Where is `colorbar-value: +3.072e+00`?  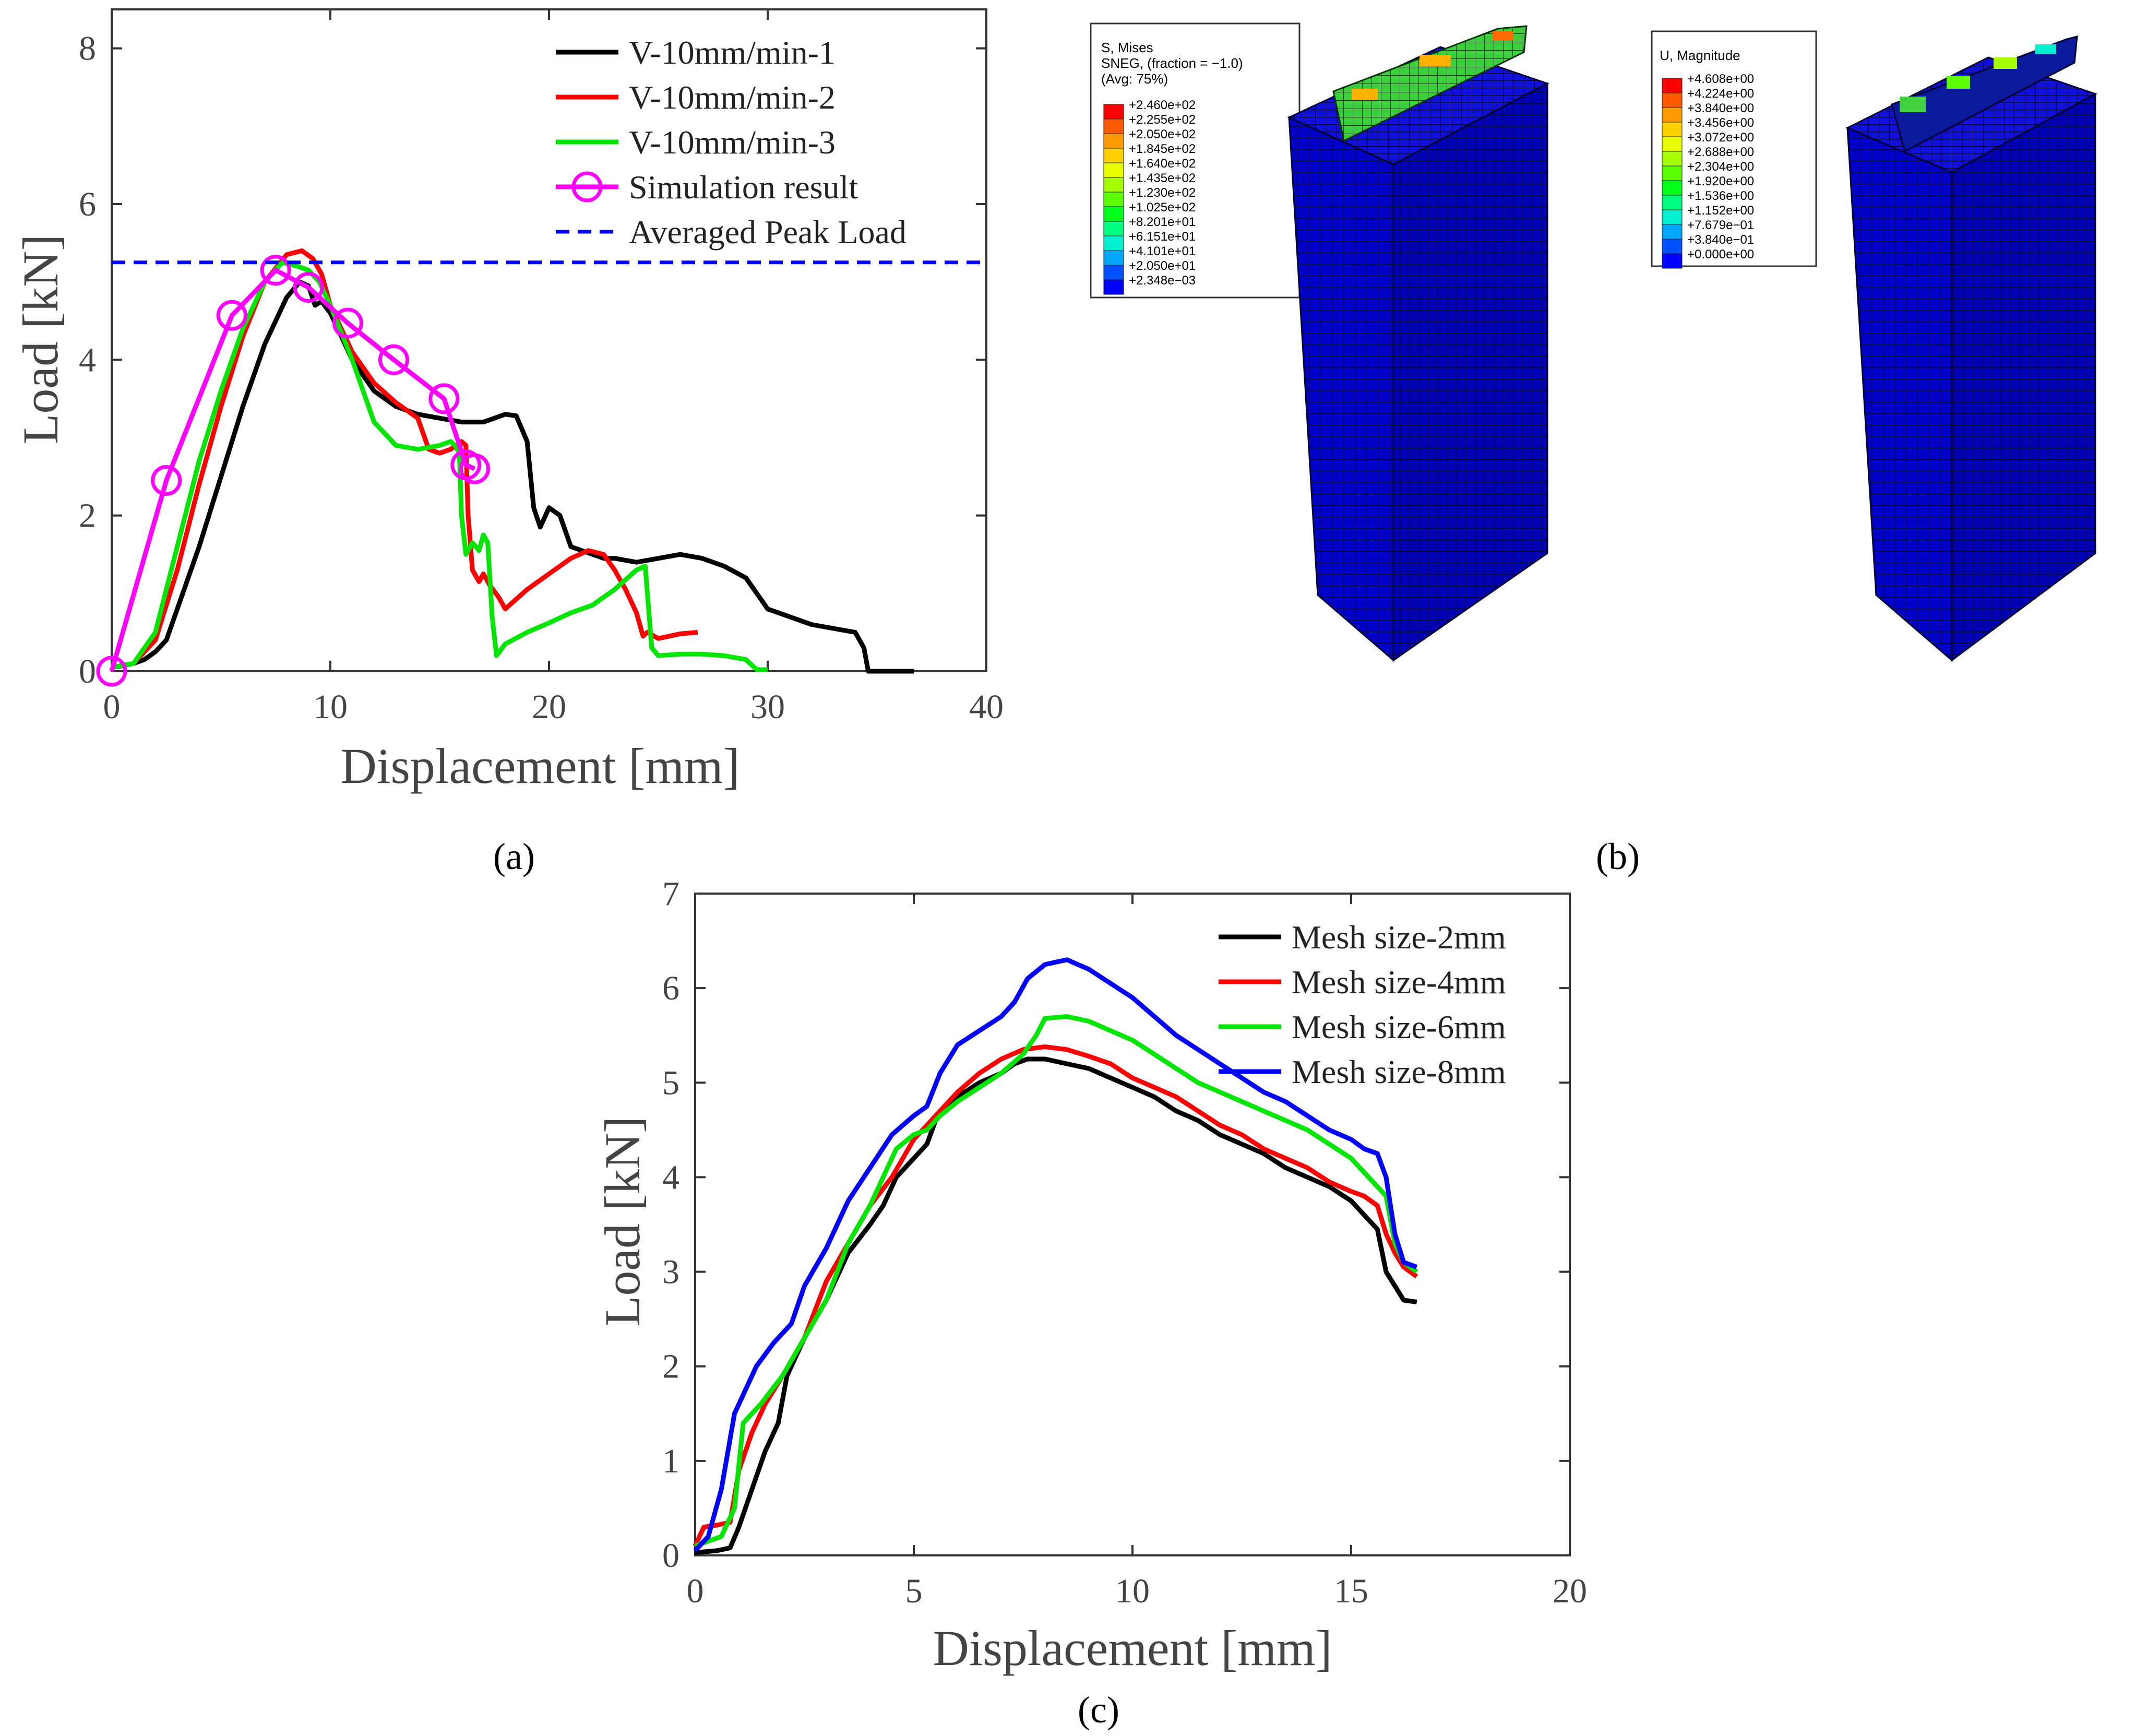
colorbar-value: +3.072e+00 is located at coordinates (1721, 137).